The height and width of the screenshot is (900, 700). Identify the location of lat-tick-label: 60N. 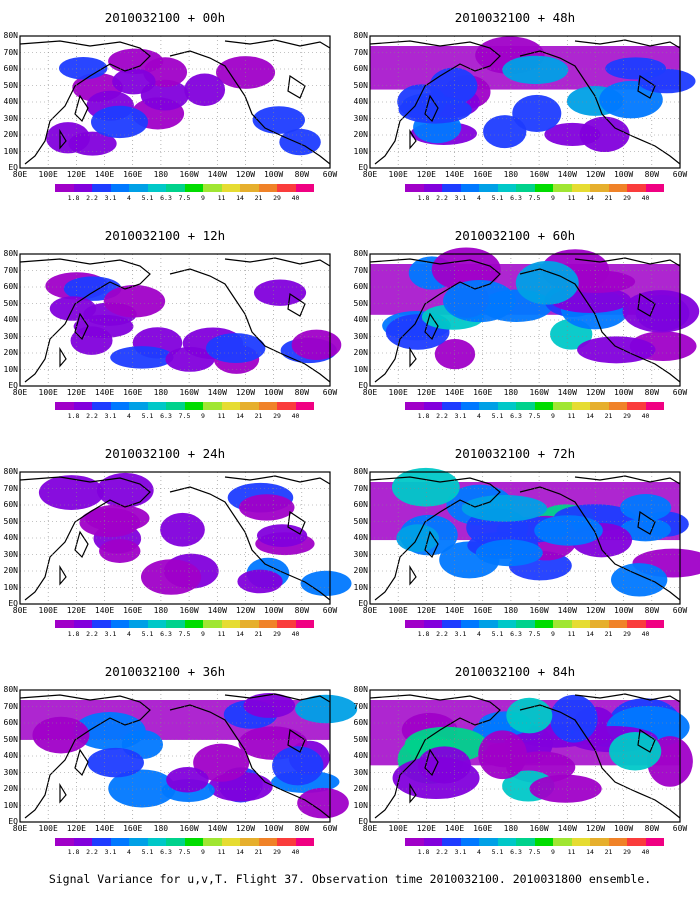
(10, 68).